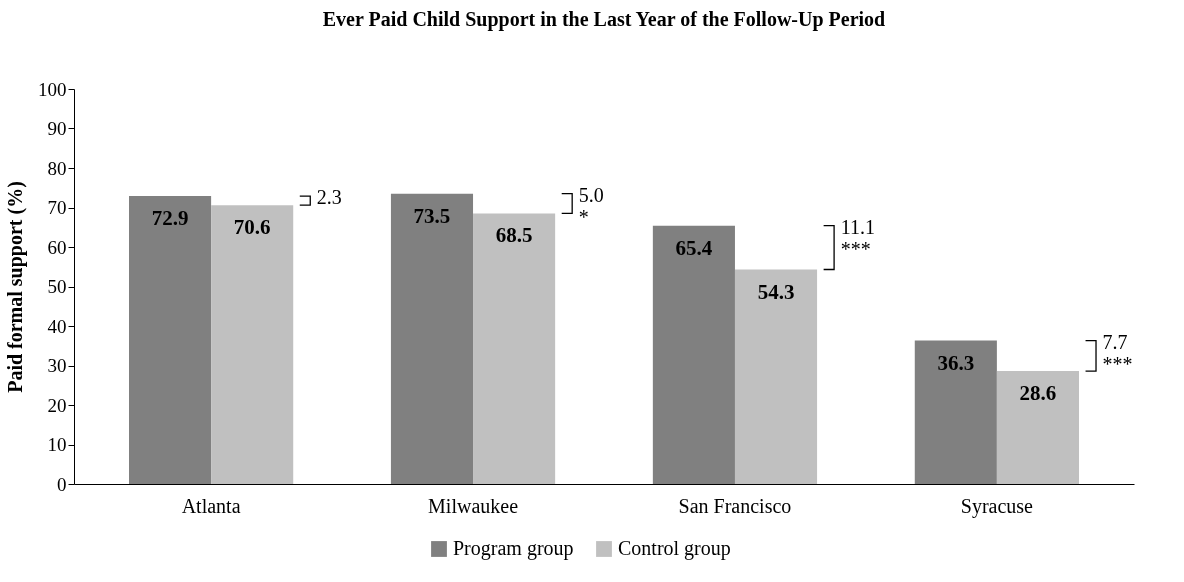  Describe the element at coordinates (604, 19) in the screenshot. I see `chart-title: Ever Paid Child Support in the Last Year of the Follow-Up Period` at that location.